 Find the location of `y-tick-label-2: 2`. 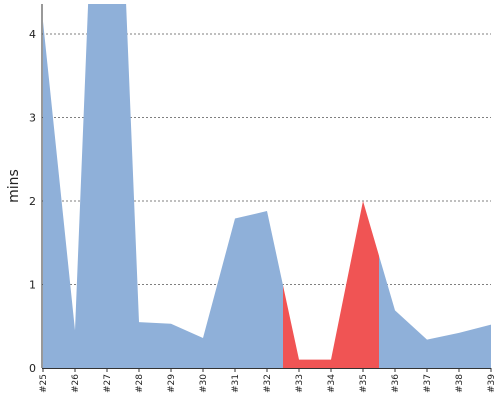

y-tick-label-2: 2 is located at coordinates (32, 201).